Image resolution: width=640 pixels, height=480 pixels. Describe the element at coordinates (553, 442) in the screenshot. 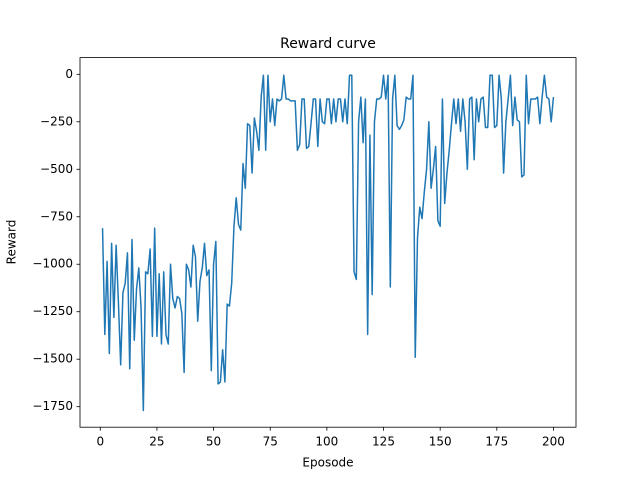

I see `x-tick-label: 200` at that location.